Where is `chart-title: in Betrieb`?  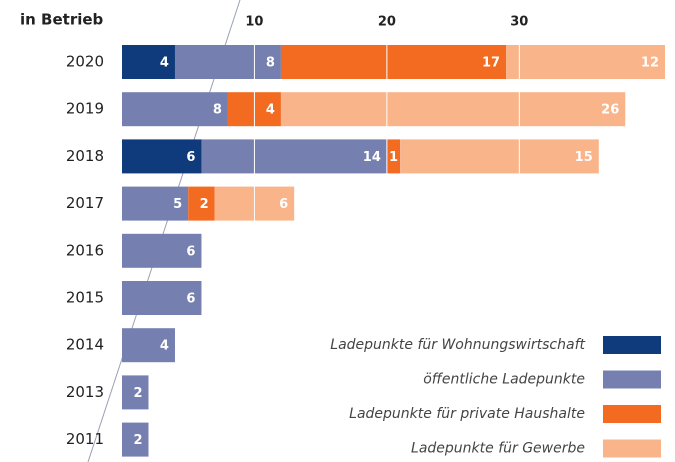 chart-title: in Betrieb is located at coordinates (62, 20).